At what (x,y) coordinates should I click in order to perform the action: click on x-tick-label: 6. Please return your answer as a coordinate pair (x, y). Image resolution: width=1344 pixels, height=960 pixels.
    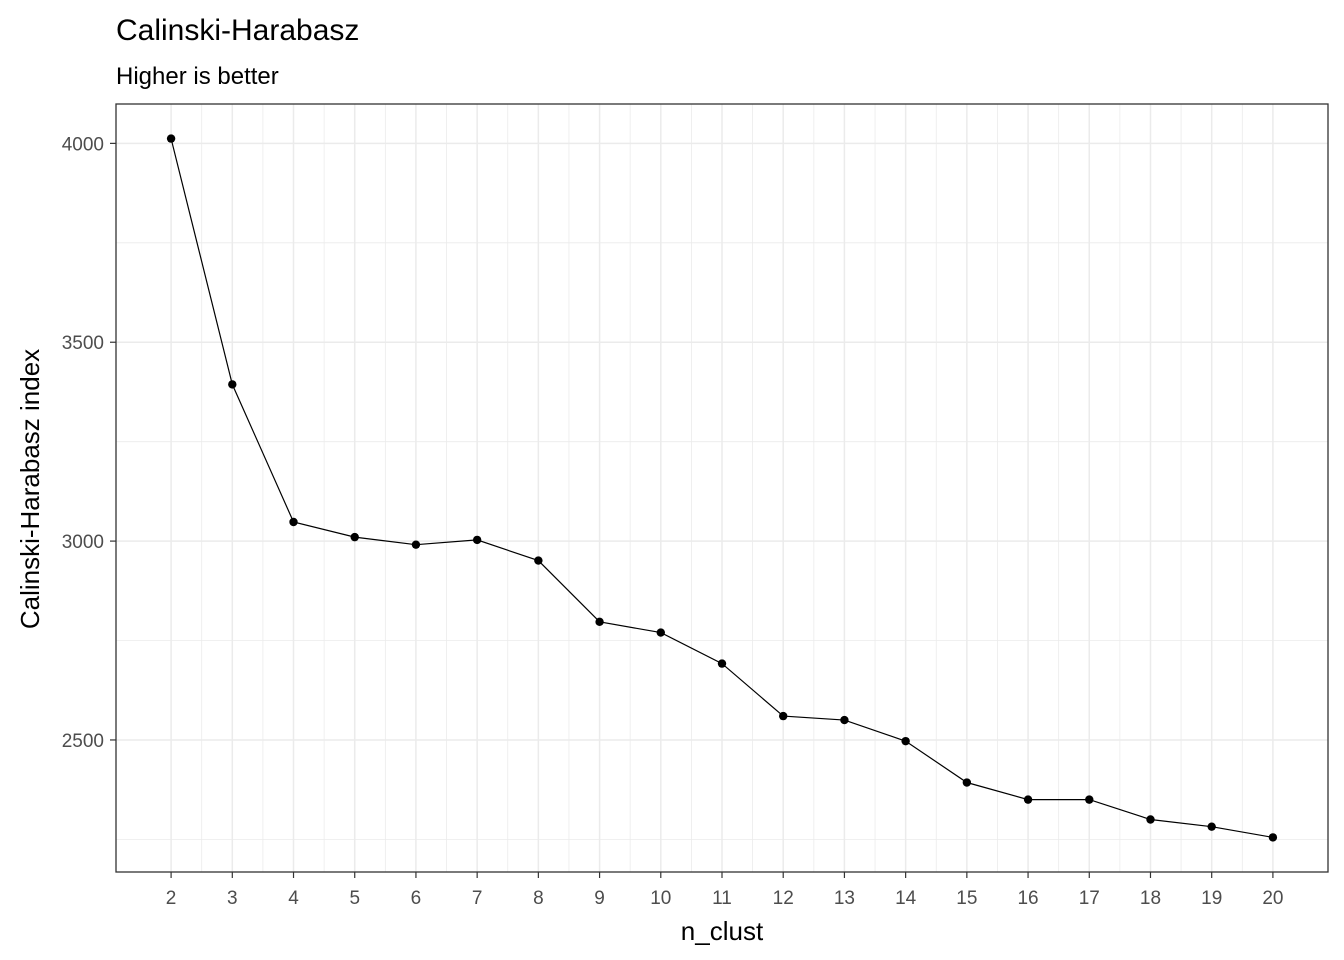
    Looking at the image, I should click on (416, 898).